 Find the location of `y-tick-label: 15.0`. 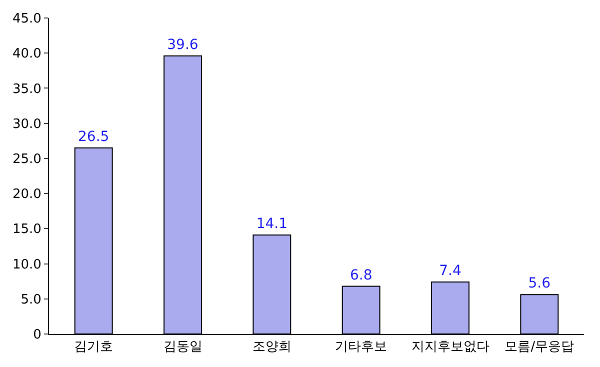

y-tick-label: 15.0 is located at coordinates (27, 230).